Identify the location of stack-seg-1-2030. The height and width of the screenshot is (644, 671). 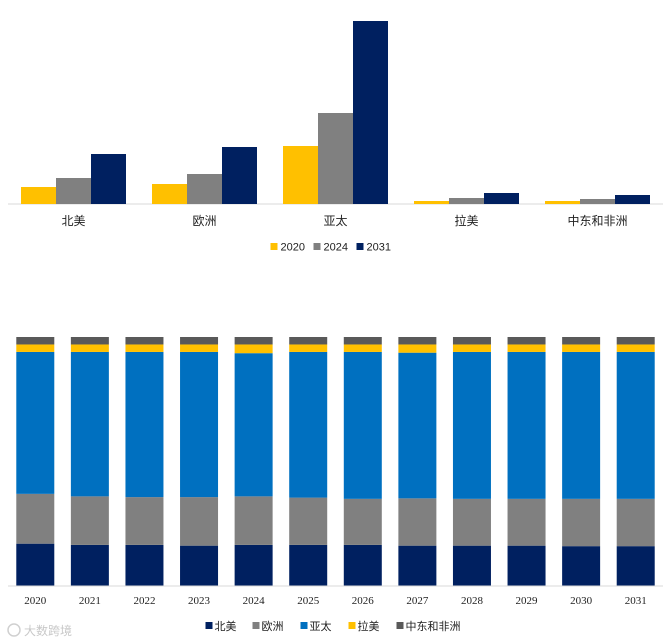
(581, 522).